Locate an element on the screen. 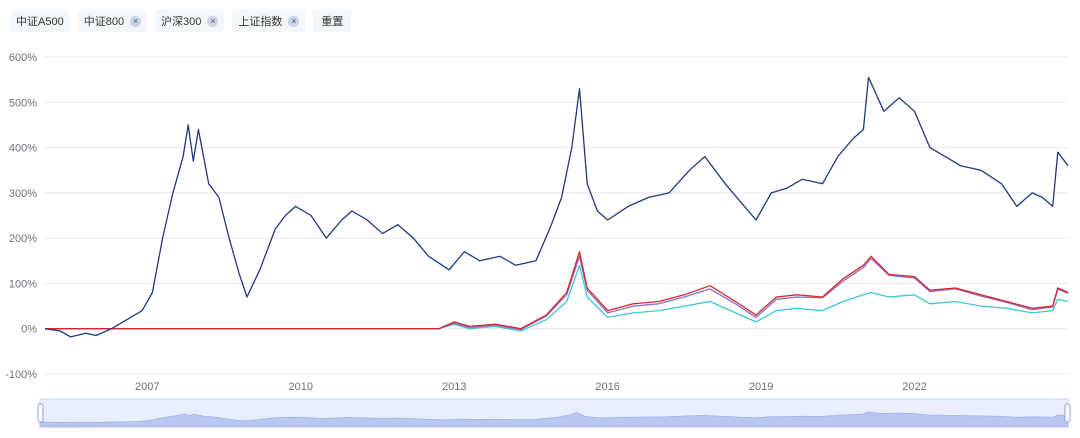  y-tick-label: 500% is located at coordinates (23, 103).